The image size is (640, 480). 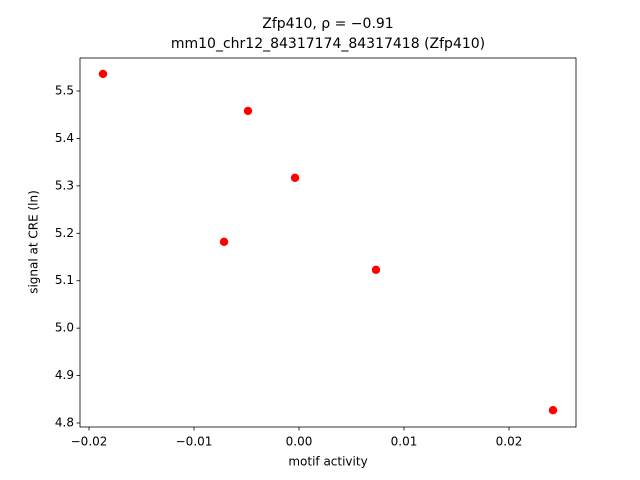 What do you see at coordinates (64, 375) in the screenshot?
I see `y-tick-label: 4.9` at bounding box center [64, 375].